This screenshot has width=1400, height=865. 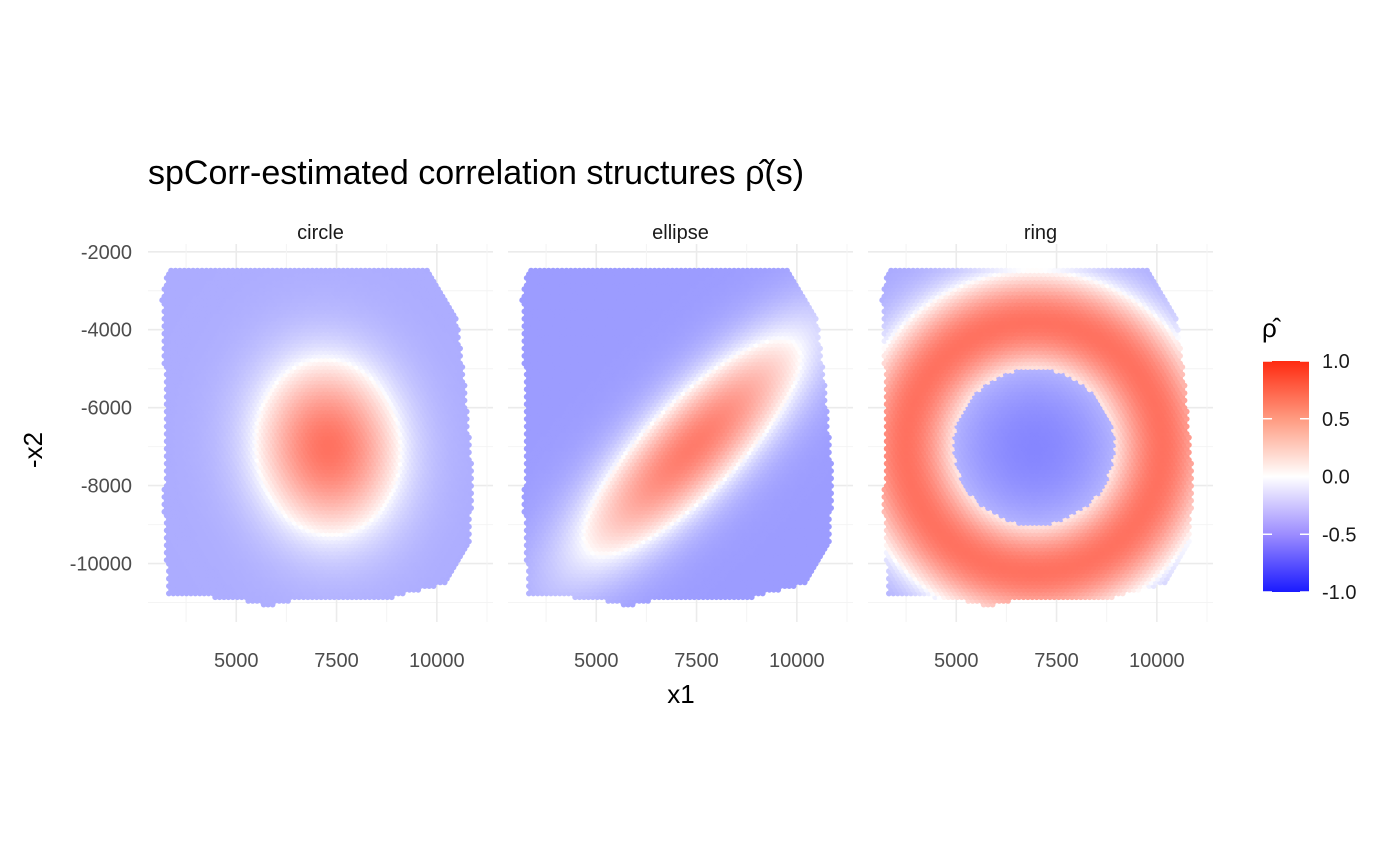 I want to click on facet-strip-label: circle, so click(x=320, y=233).